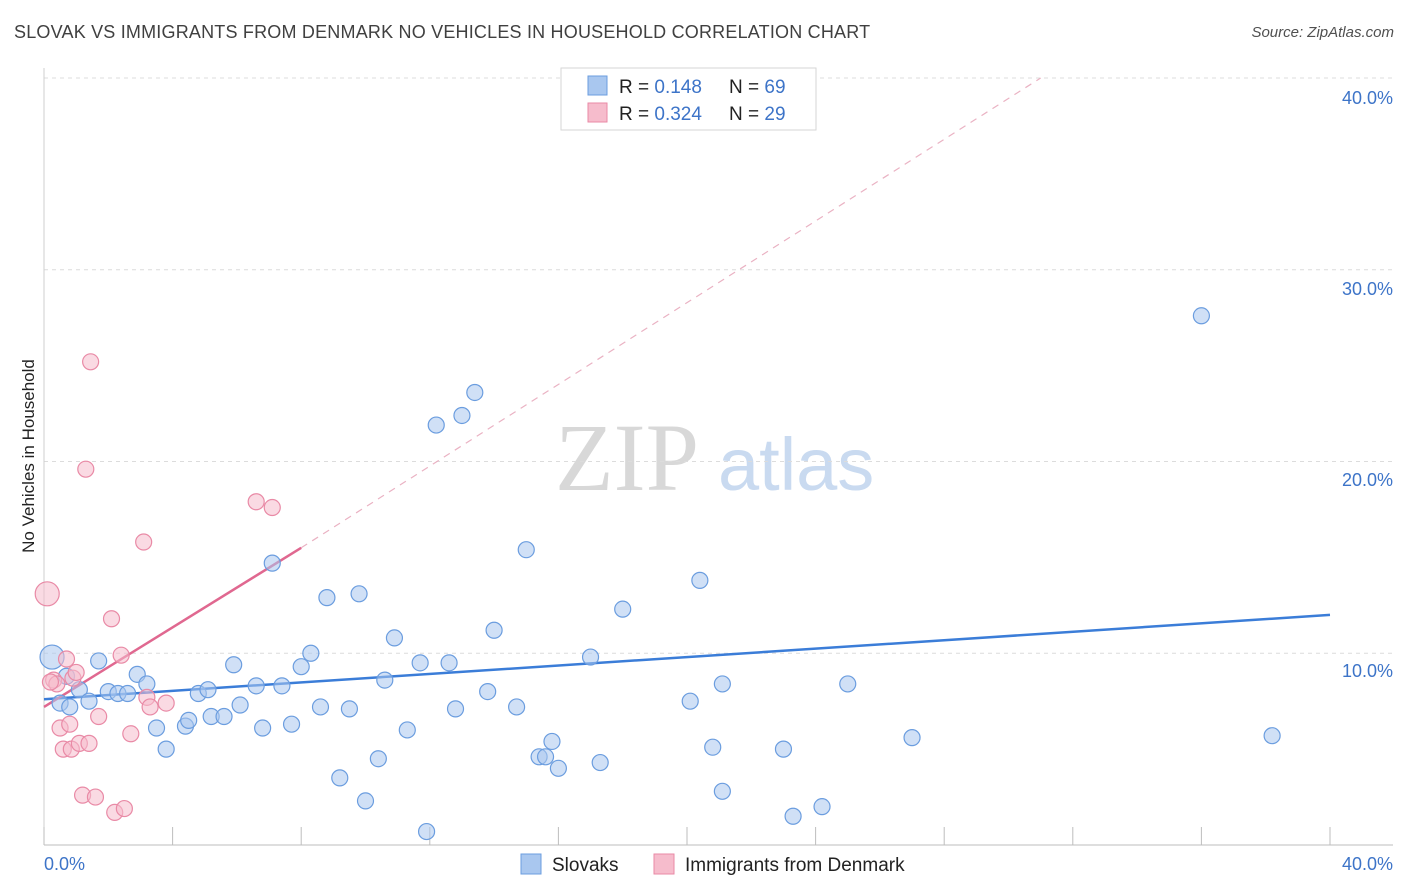 This screenshot has height=892, width=1406. Describe the element at coordinates (774, 114) in the screenshot. I see `n-value-2: 29` at that location.